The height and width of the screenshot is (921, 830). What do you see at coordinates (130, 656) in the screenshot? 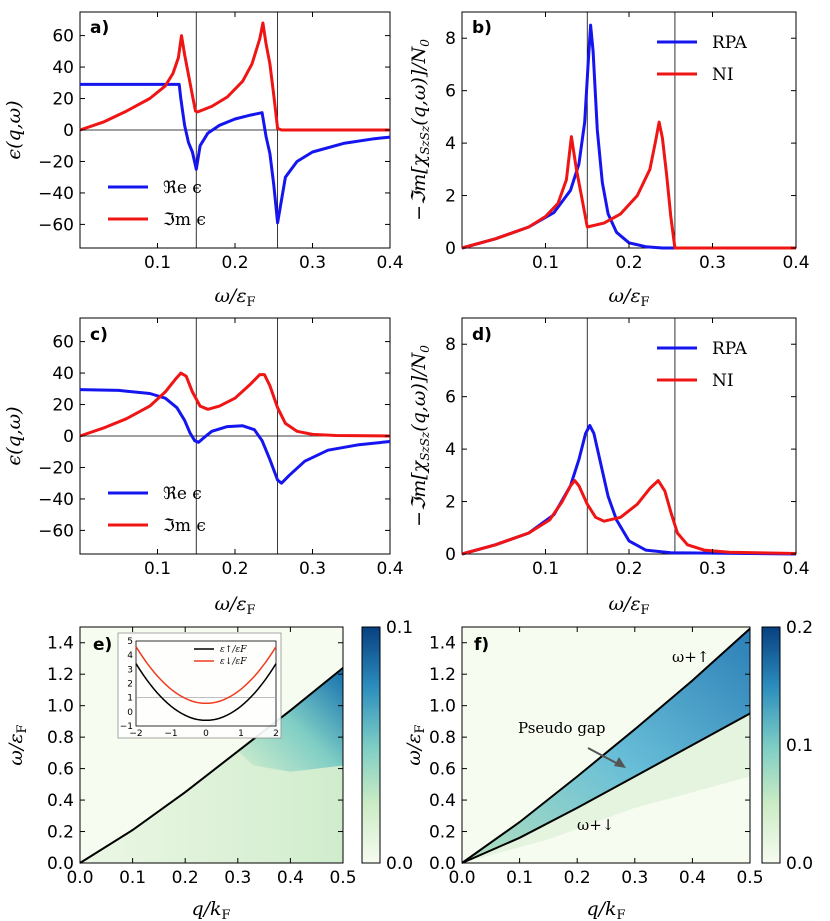
I see `inset-y-tick: 4` at bounding box center [130, 656].